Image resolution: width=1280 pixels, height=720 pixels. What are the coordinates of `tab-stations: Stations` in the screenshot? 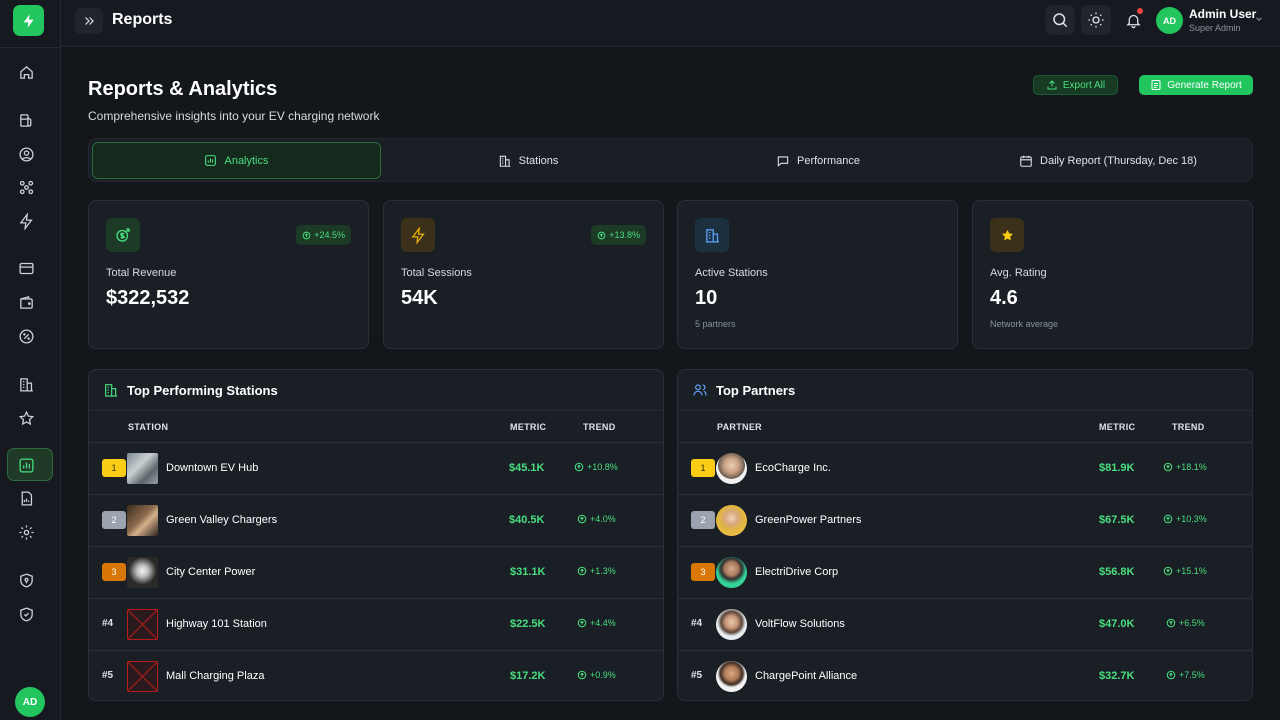 It's located at (528, 160).